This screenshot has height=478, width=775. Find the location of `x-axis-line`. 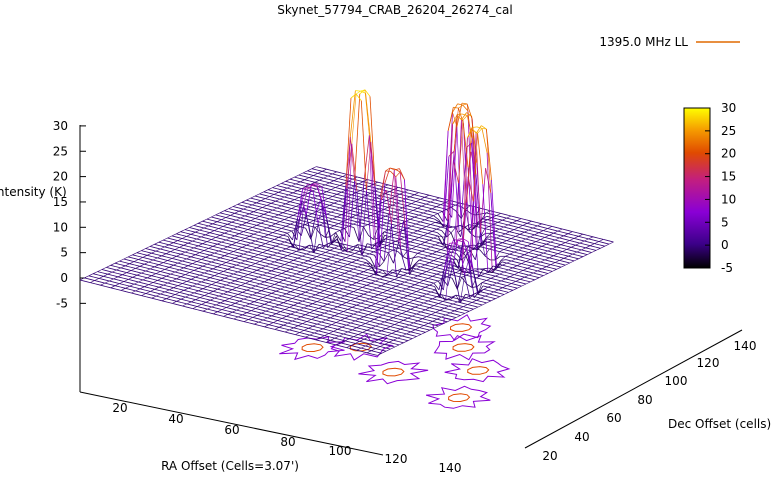

x-axis-line is located at coordinates (231, 423).